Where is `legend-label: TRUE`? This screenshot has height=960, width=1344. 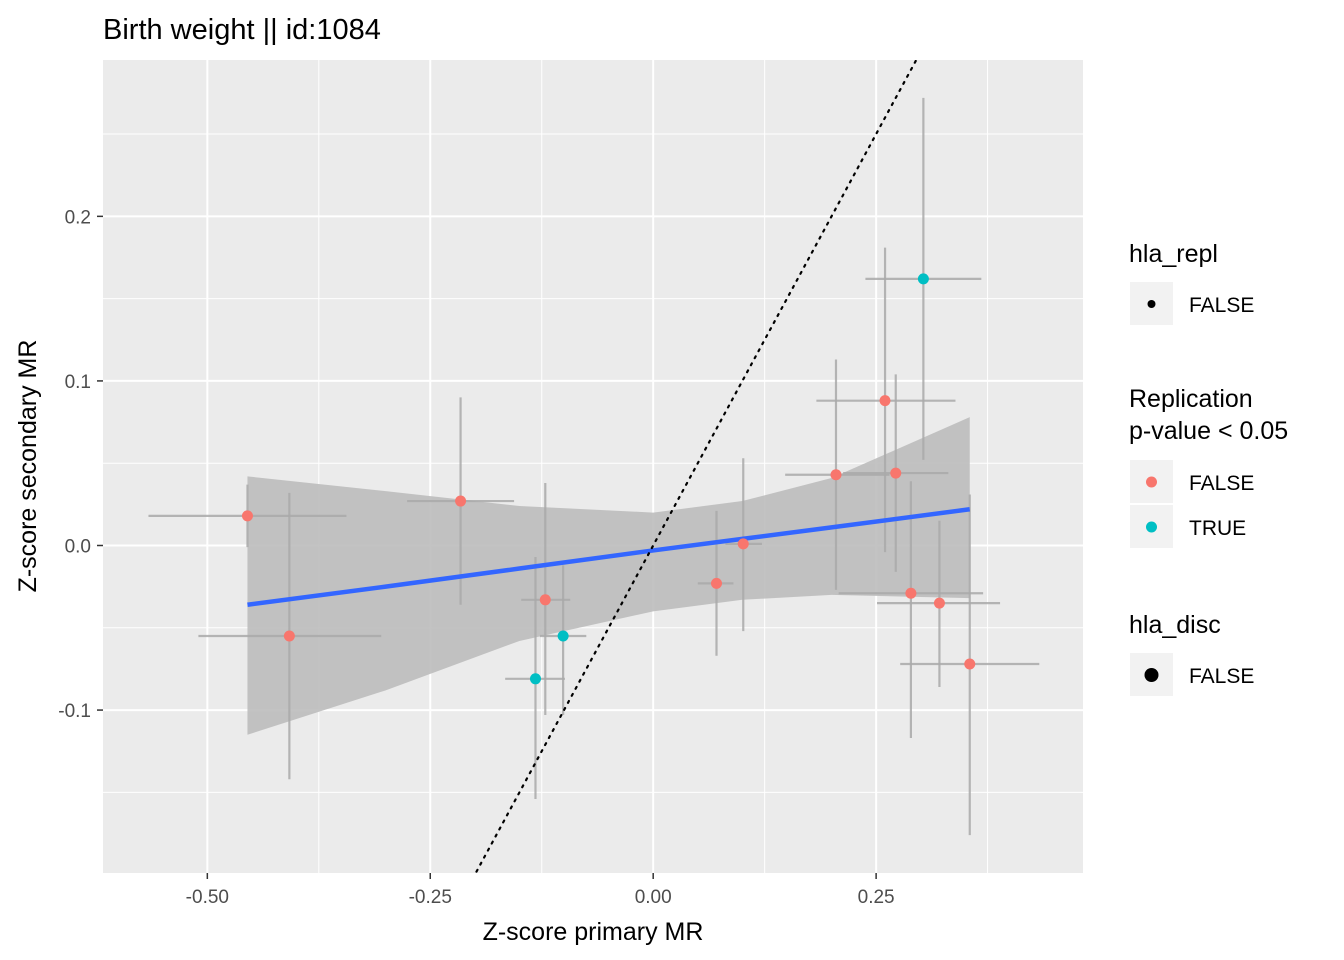
legend-label: TRUE is located at coordinates (1217, 528).